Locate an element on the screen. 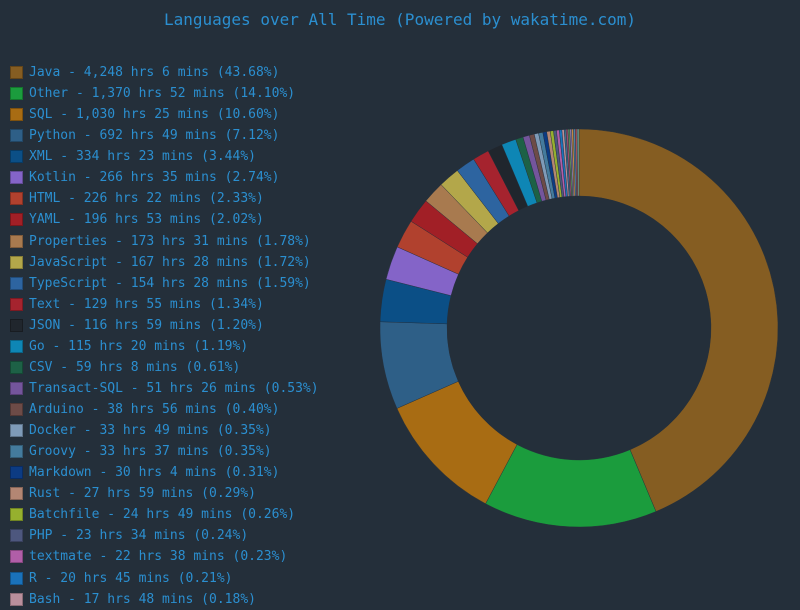  legend-item: Rust - 27 hrs 59 mins (0.29%) is located at coordinates (164, 493).